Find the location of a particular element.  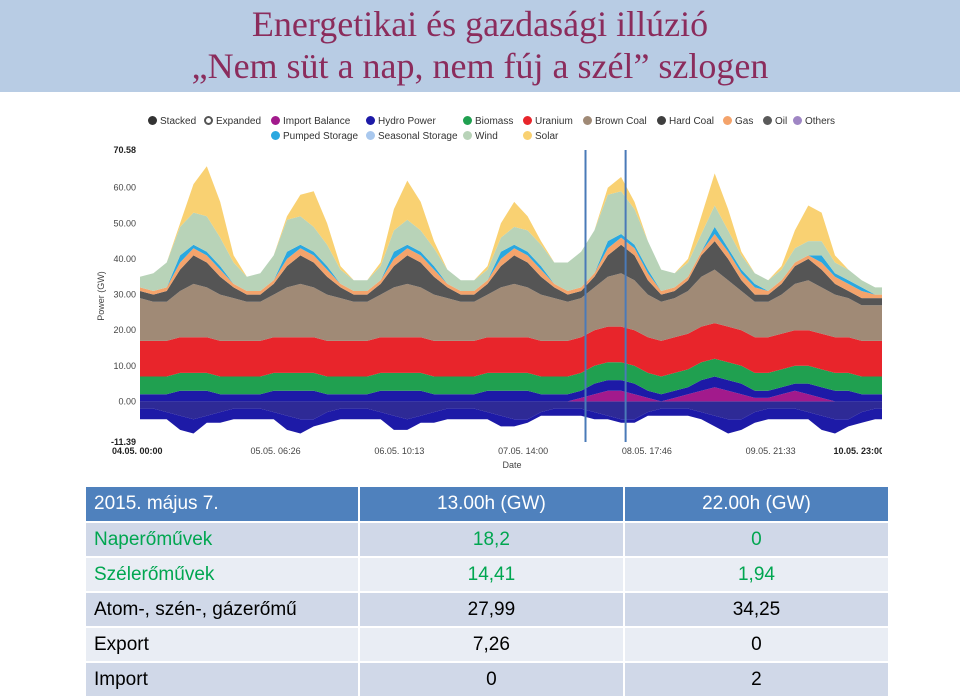

legend-label: Uranium is located at coordinates (554, 121).